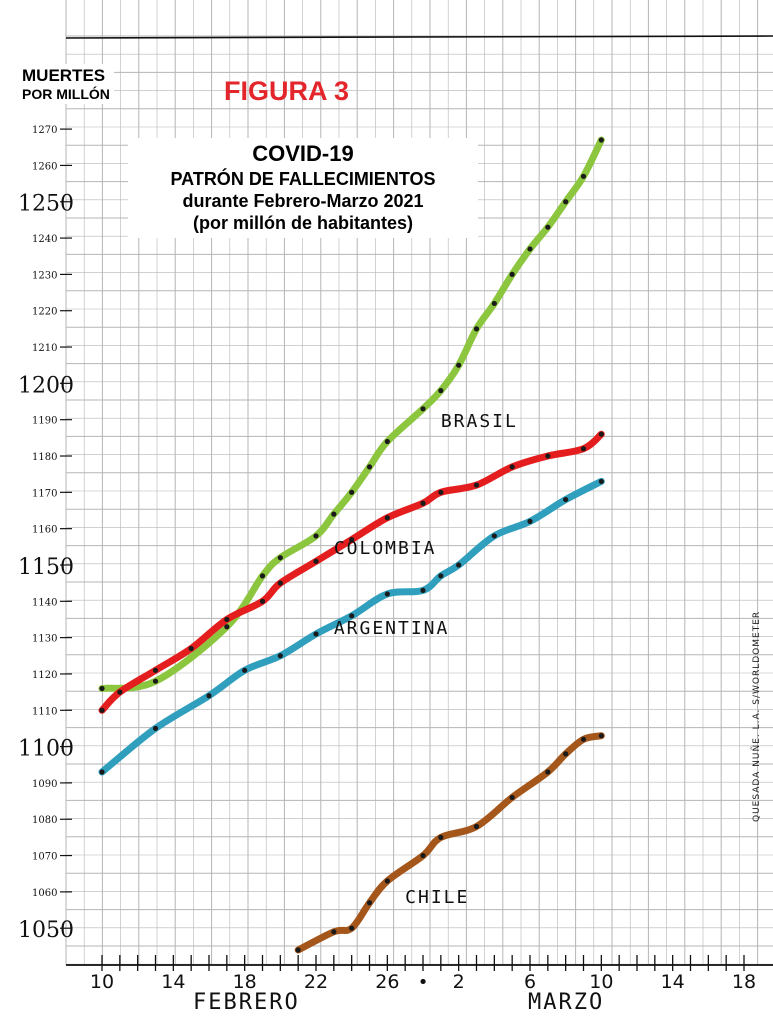 The image size is (773, 1019). Describe the element at coordinates (385, 548) in the screenshot. I see `series-label-colombia: COLOMBIA` at that location.